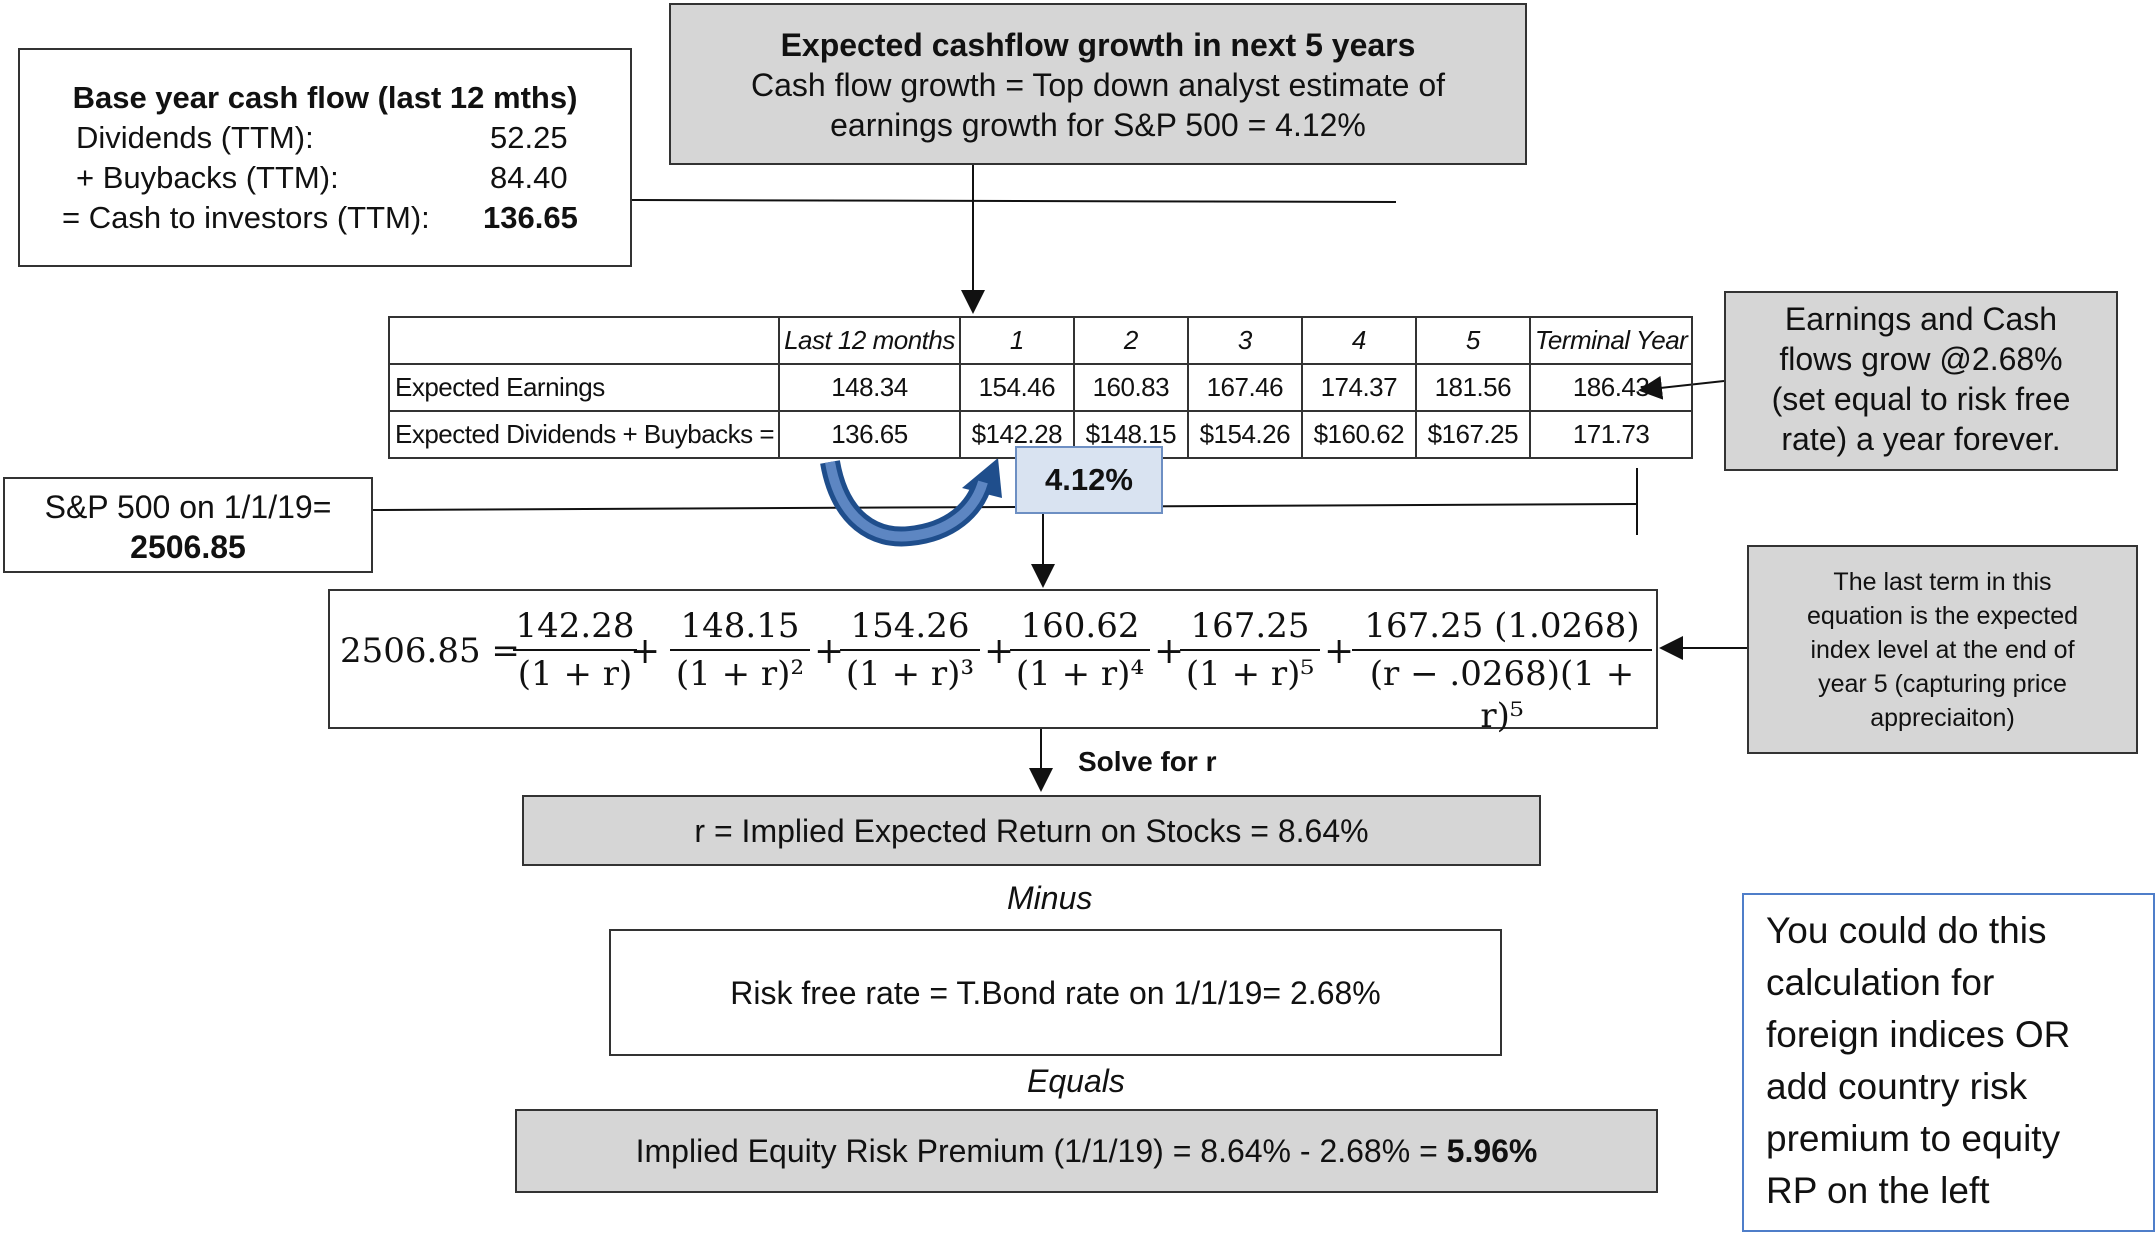 The image size is (2156, 1233). I want to click on table-header-cell: 3, so click(1244, 340).